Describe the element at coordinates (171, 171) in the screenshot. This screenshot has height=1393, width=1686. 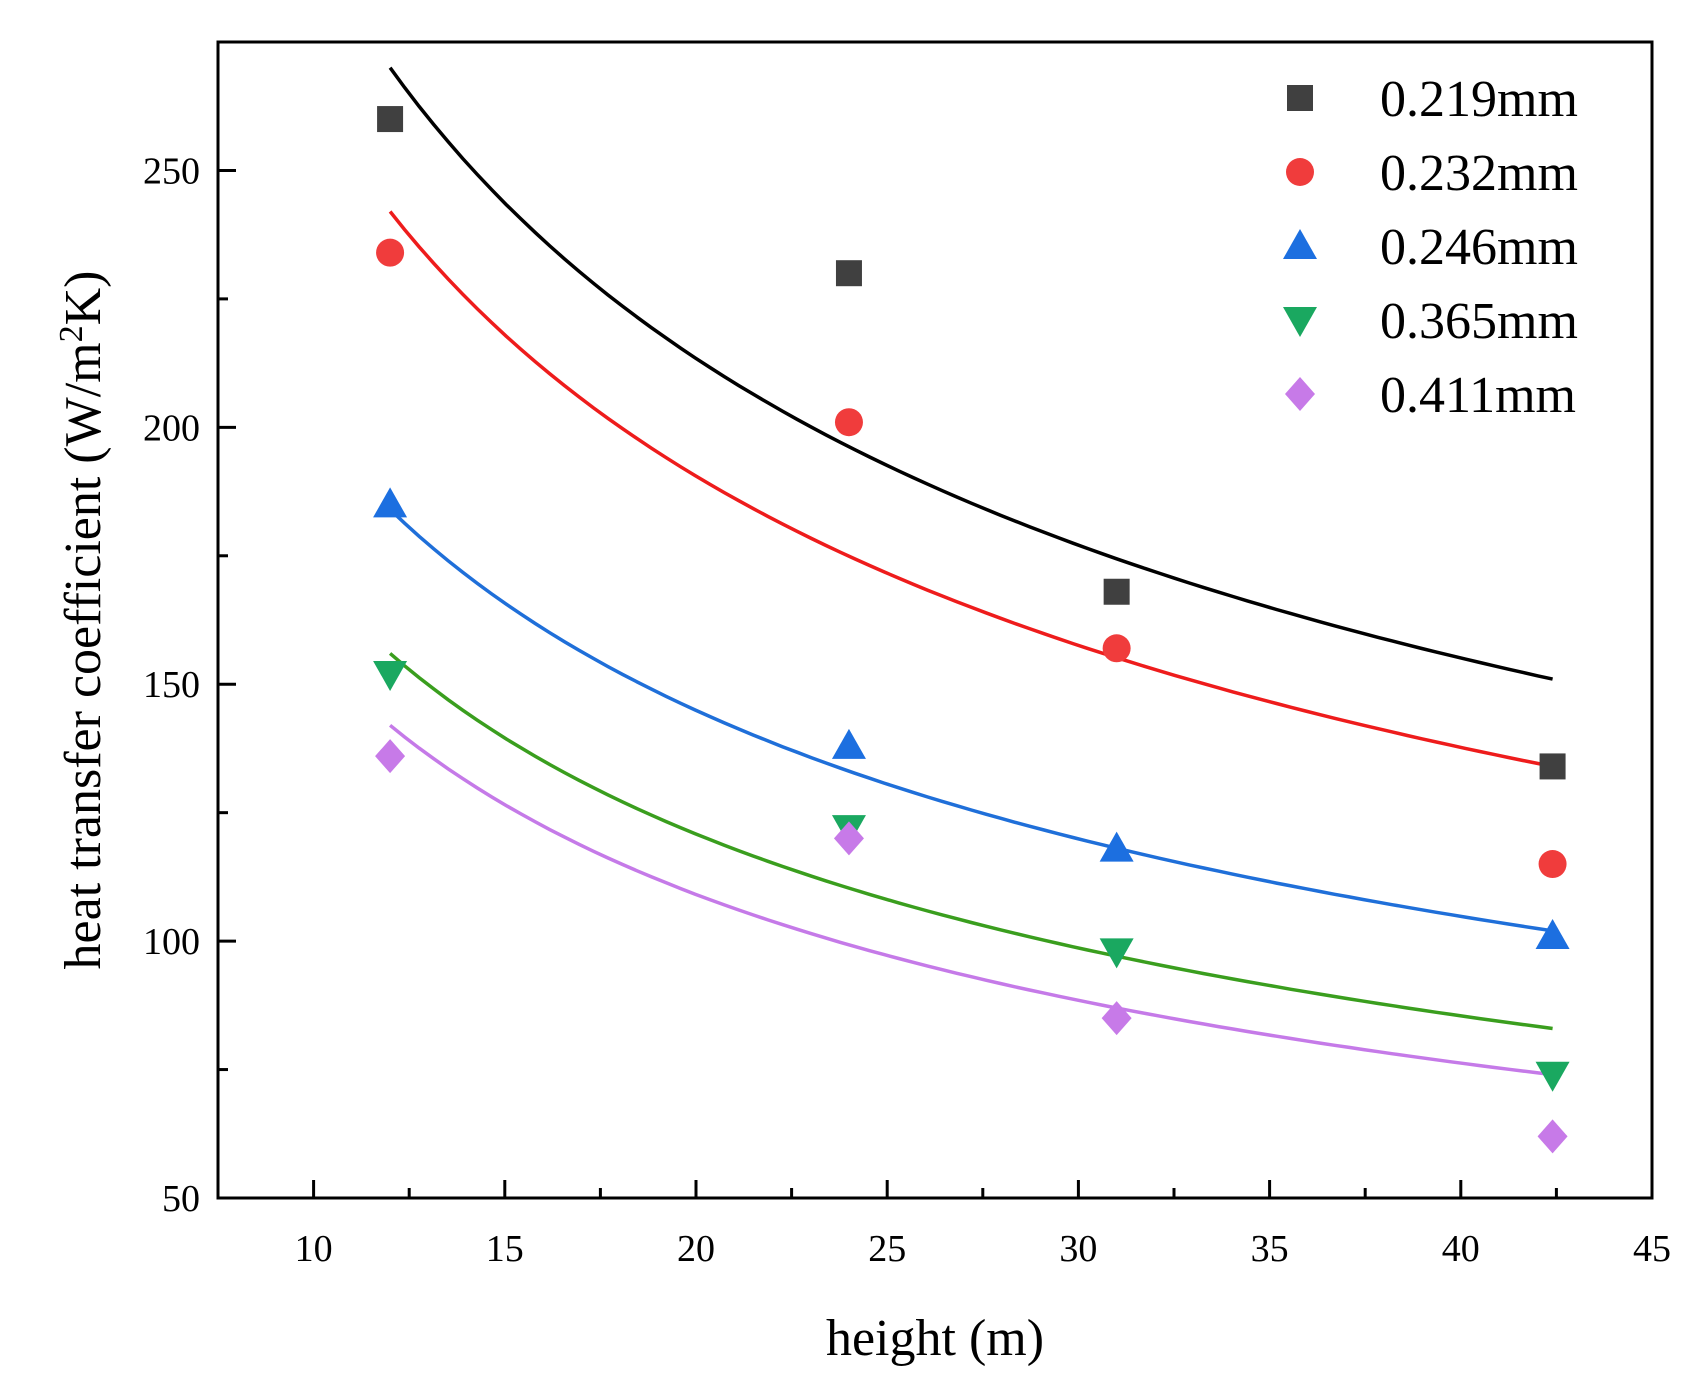
I see `y-tick-label: 250` at that location.